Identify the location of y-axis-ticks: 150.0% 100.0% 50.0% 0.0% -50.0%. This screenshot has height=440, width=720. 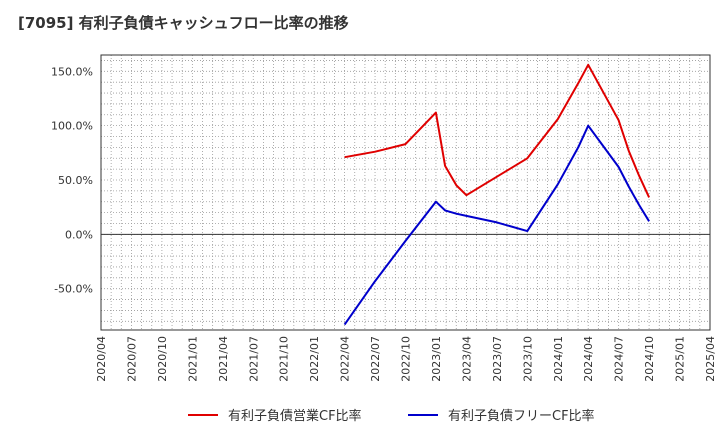
(72, 180).